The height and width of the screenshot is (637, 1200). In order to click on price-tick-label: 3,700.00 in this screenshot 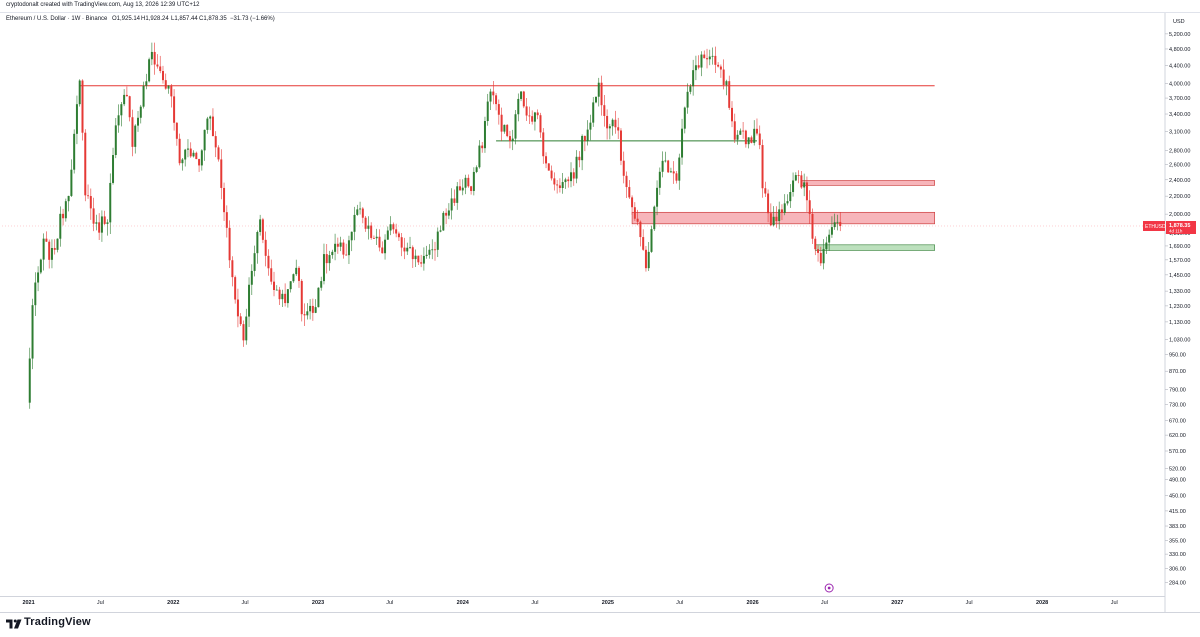, I will do `click(1179, 99)`.